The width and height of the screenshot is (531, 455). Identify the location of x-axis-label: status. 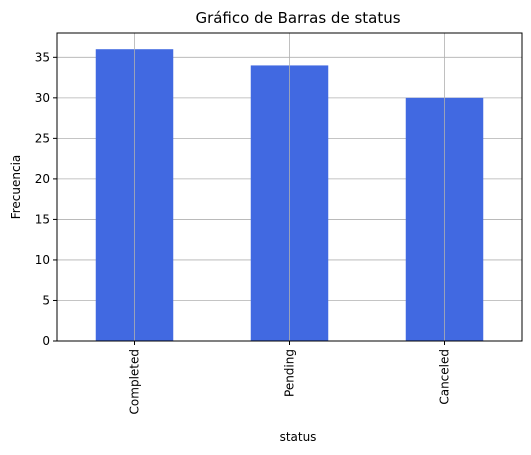
(298, 437).